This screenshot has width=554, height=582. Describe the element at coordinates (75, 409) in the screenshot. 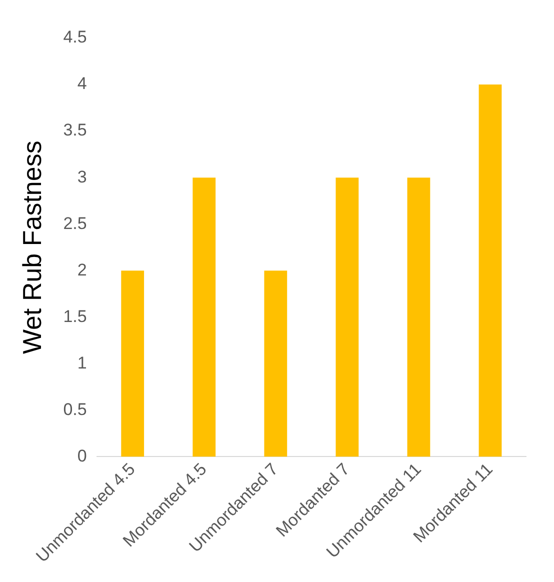

I see `y-tick-label: 0.5` at that location.